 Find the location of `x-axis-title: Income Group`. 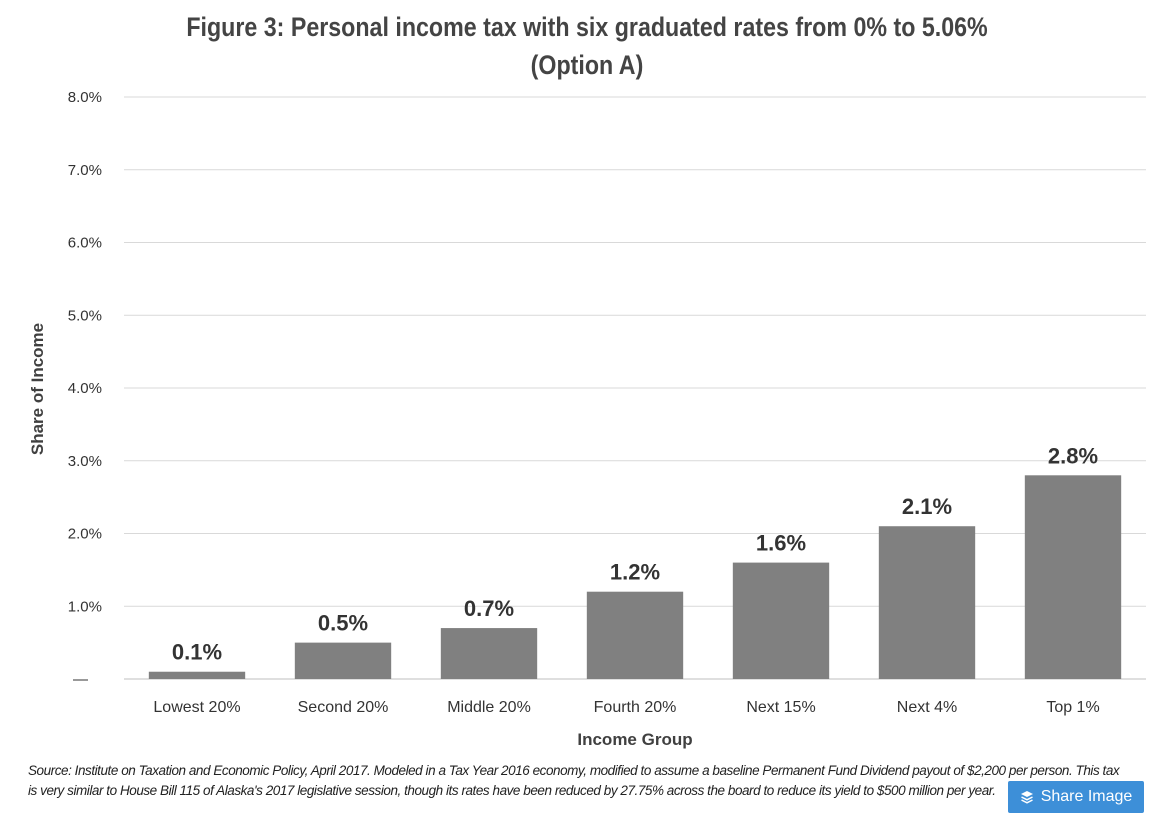

x-axis-title: Income Group is located at coordinates (634, 739).